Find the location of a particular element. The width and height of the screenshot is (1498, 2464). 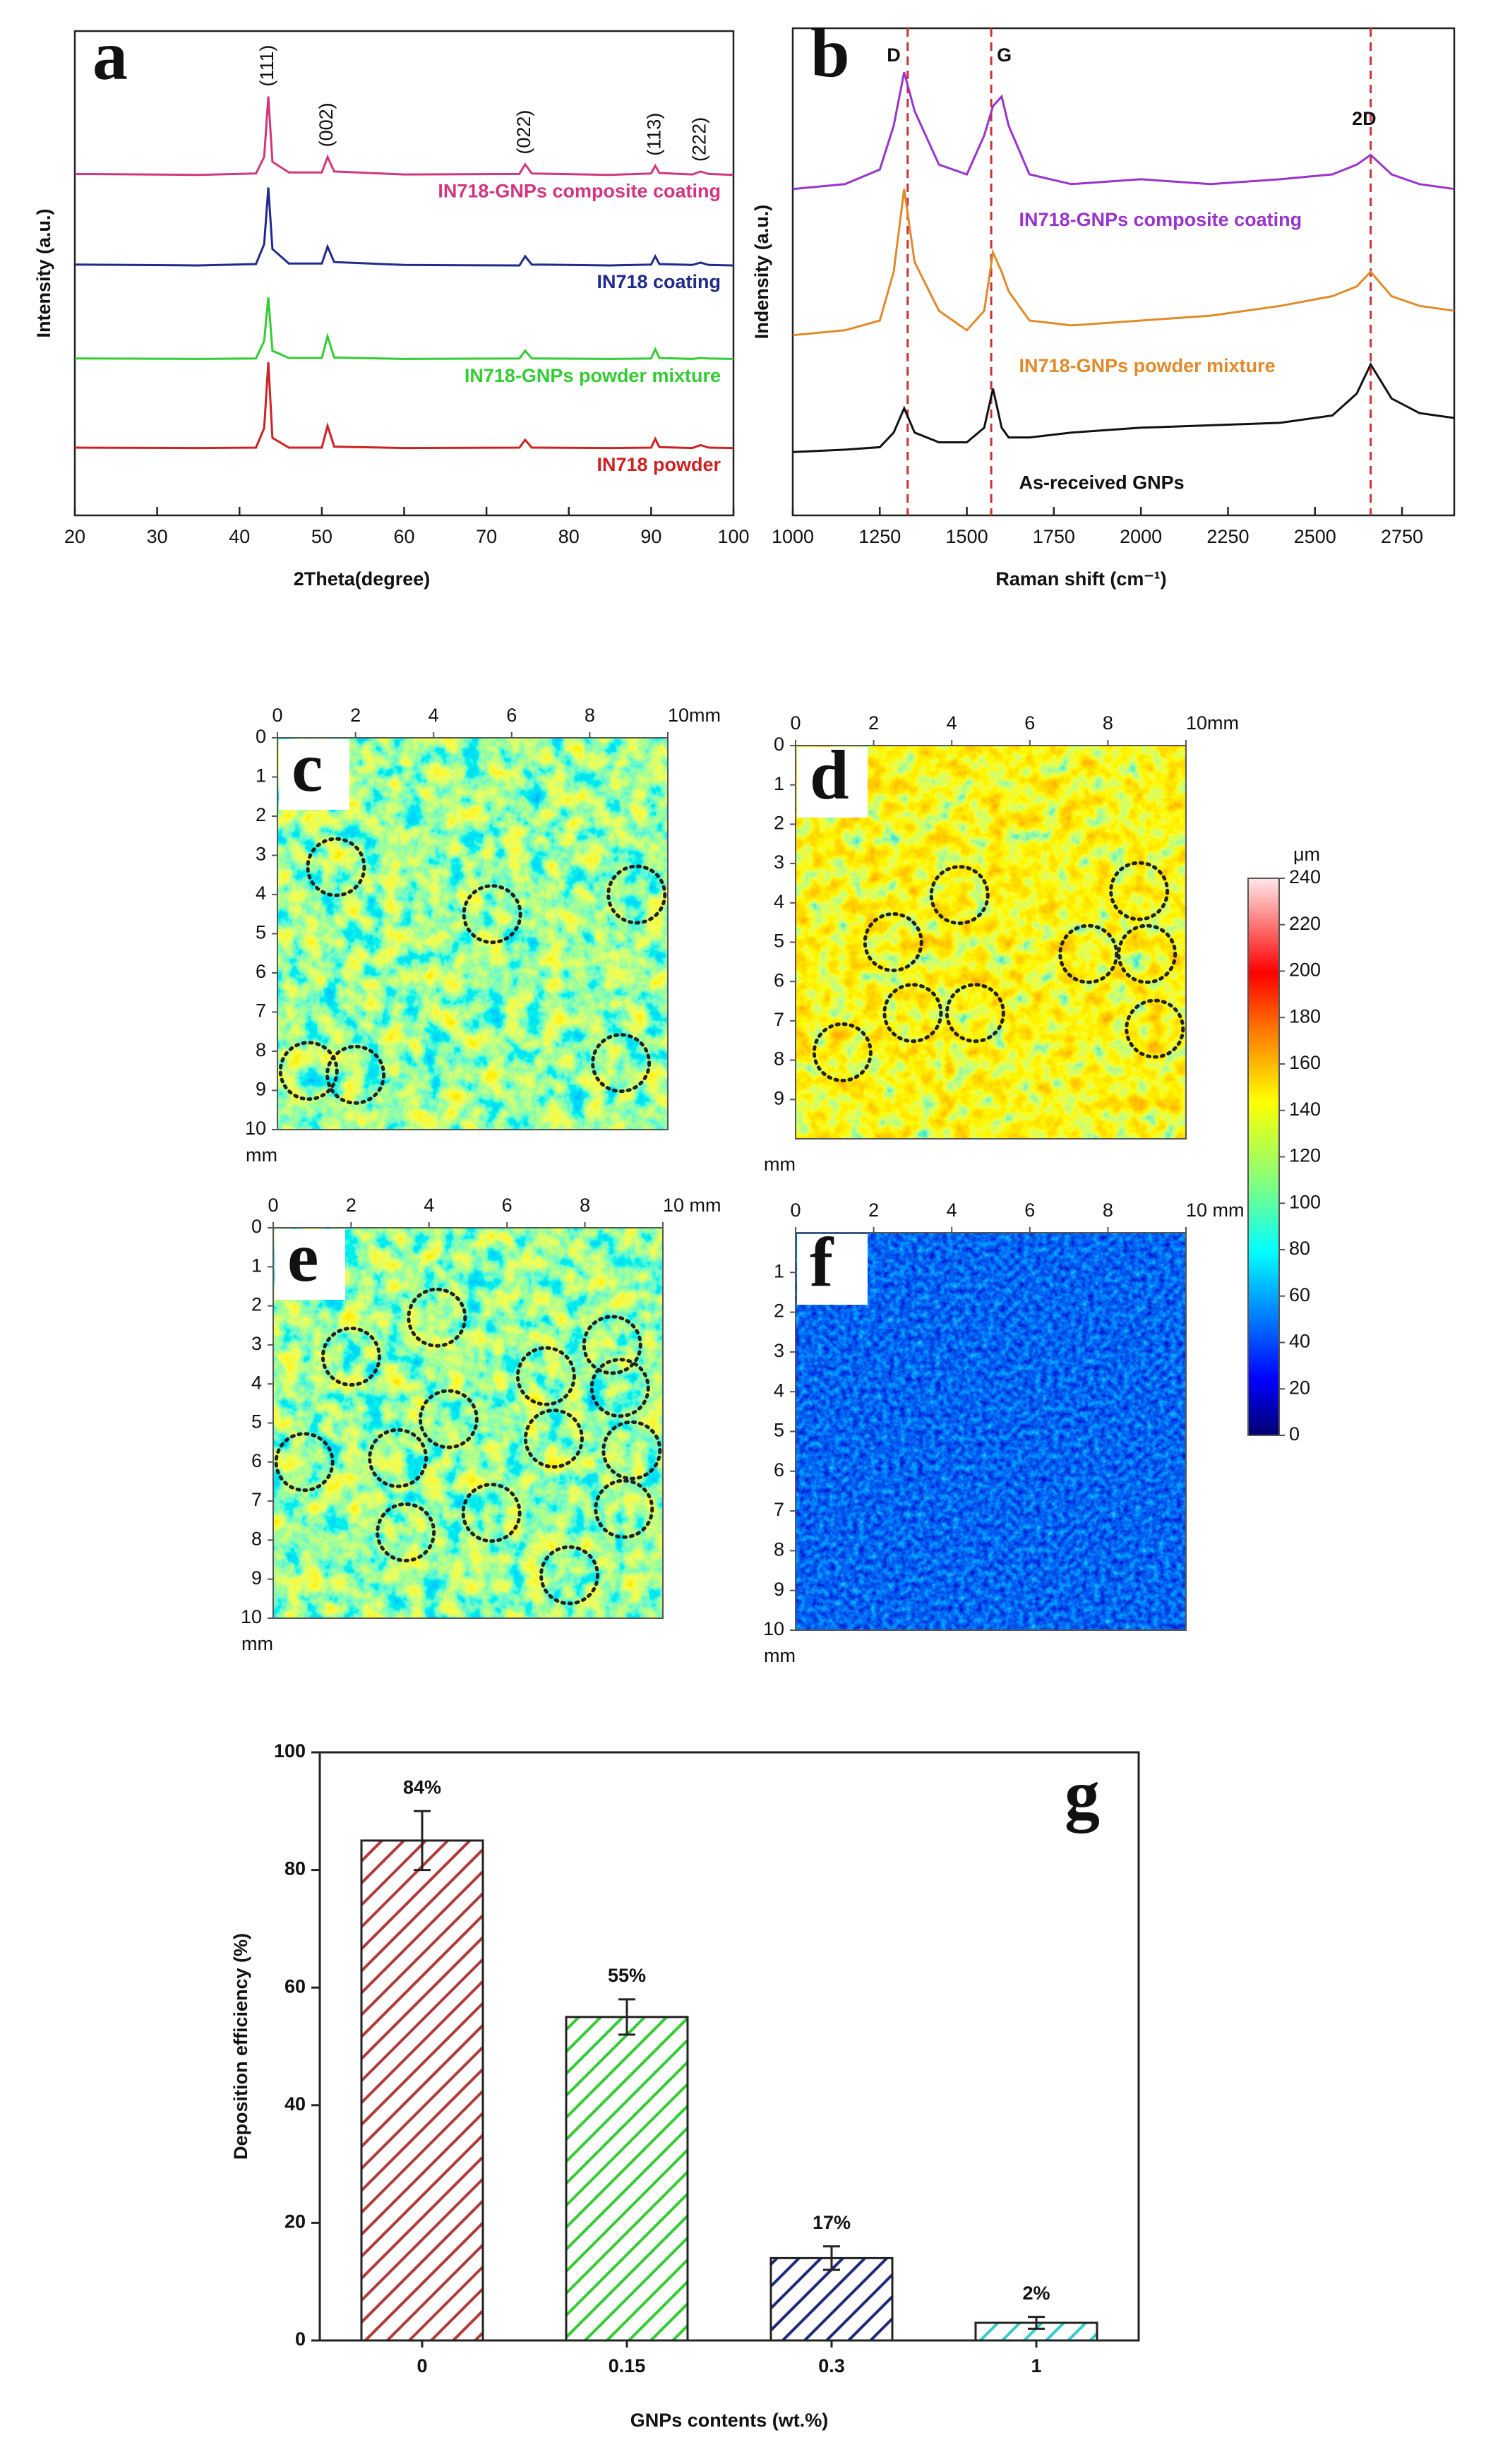

x-tick-label: 2000 is located at coordinates (1141, 536).